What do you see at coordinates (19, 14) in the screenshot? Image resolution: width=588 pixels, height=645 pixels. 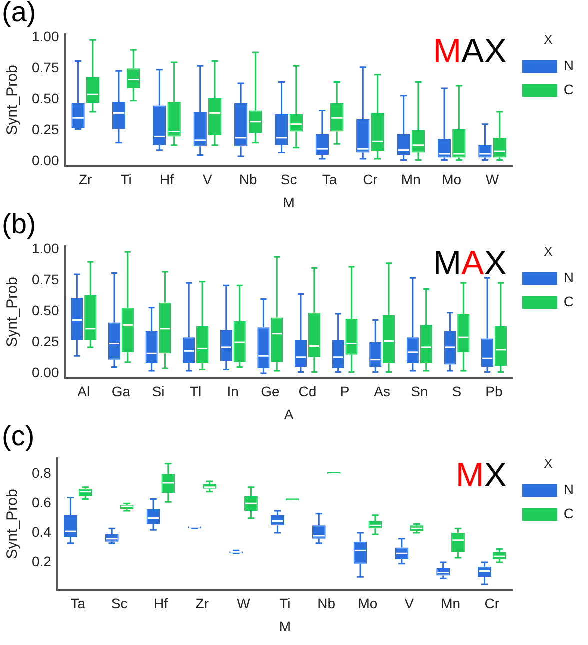 I see `text: (a)` at bounding box center [19, 14].